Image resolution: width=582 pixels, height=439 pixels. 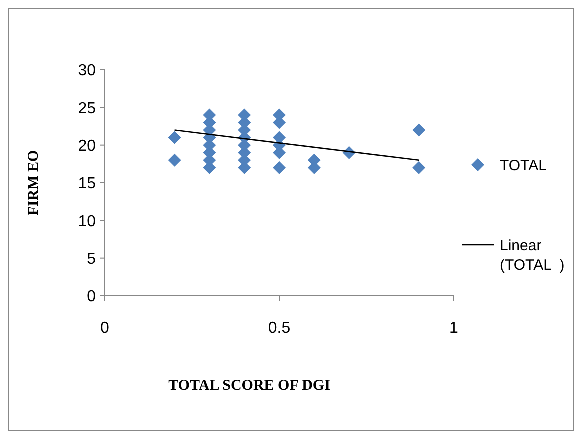 I want to click on y-tick-label: 30, so click(x=87, y=71).